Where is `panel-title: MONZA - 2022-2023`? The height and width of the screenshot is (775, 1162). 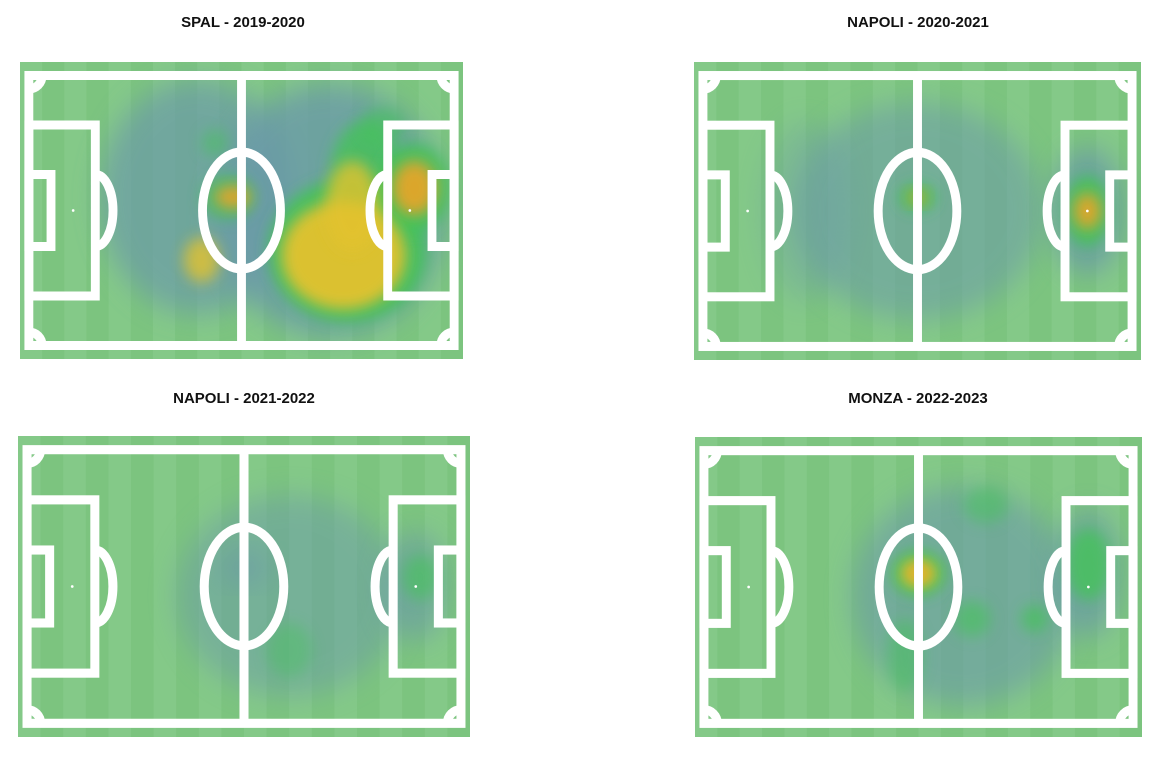 panel-title: MONZA - 2022-2023 is located at coordinates (918, 398).